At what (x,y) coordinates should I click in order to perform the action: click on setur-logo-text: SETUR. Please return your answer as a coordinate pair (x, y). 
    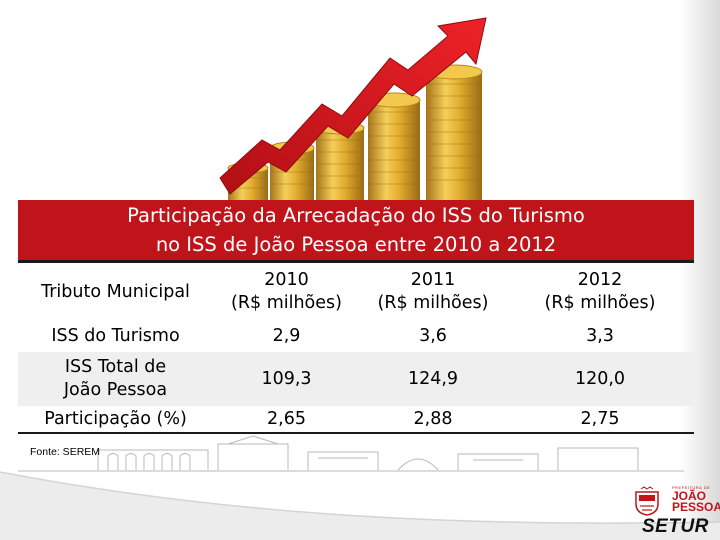
    Looking at the image, I should click on (675, 526).